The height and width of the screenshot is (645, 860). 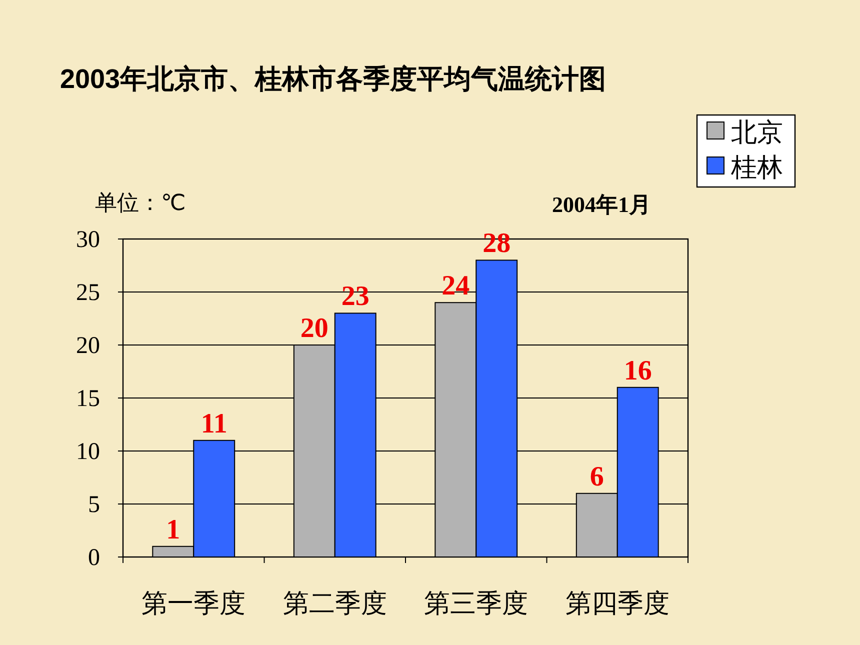 I want to click on data-label: 6, so click(x=597, y=476).